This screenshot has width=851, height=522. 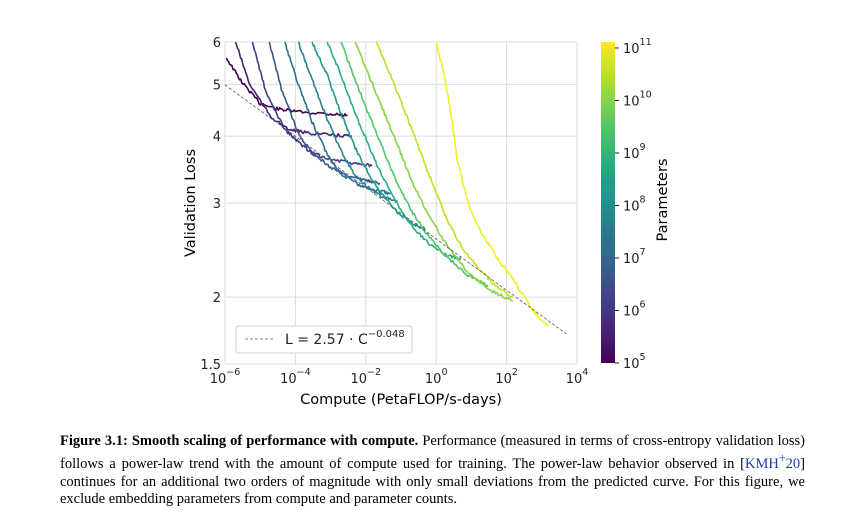 What do you see at coordinates (782, 458) in the screenshot?
I see `citation-sup: +` at bounding box center [782, 458].